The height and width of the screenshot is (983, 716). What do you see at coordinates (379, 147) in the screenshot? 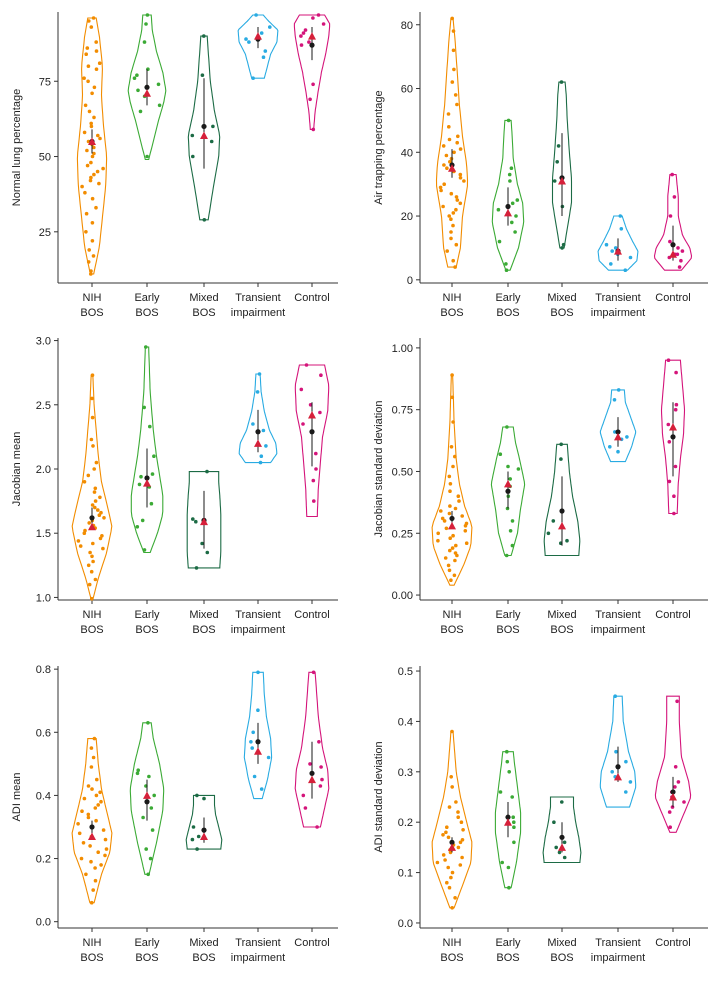
I see `y-axis-title: Air trapping percentage` at bounding box center [379, 147].